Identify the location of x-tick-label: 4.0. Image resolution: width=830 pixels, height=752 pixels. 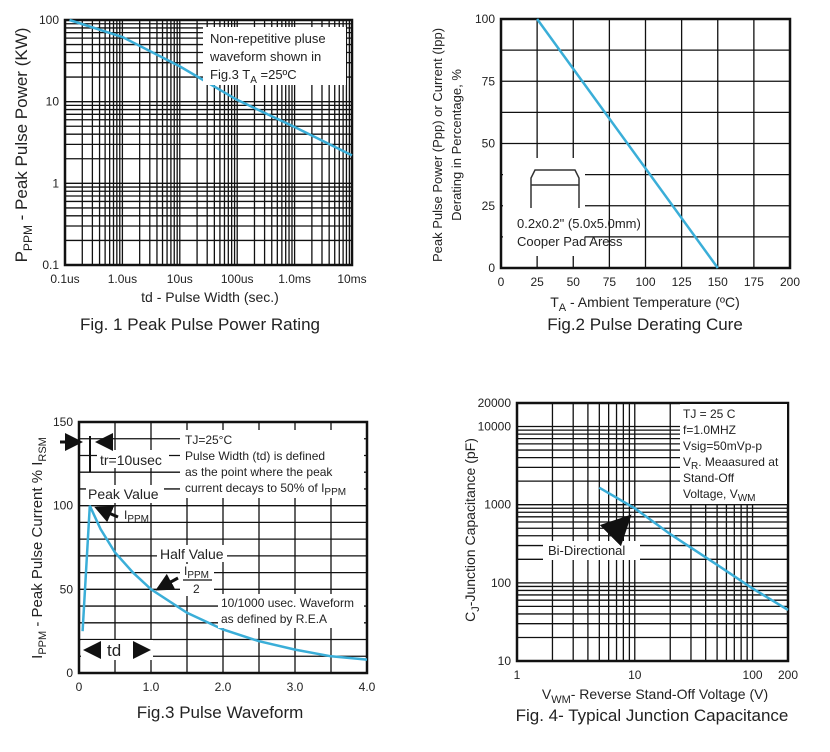
(367, 687).